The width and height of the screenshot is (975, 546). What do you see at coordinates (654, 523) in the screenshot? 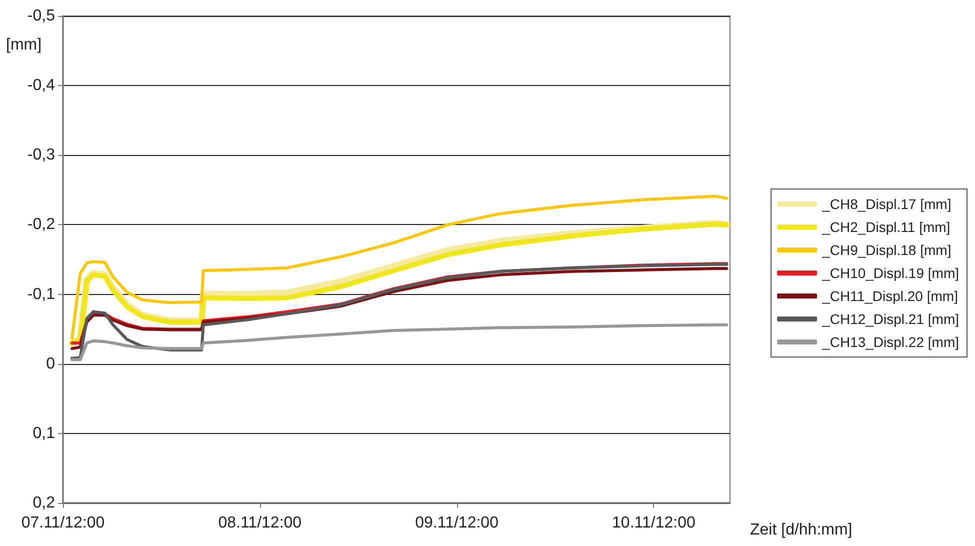
I see `x-tick-label: 10.11/12:00` at bounding box center [654, 523].